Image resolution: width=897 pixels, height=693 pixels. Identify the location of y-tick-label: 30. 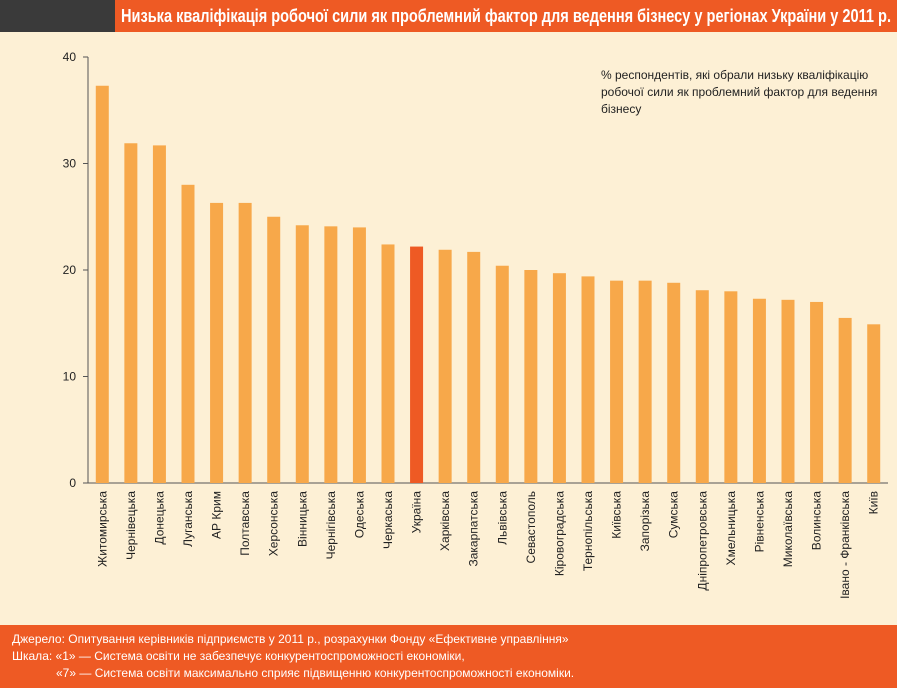
(70, 164).